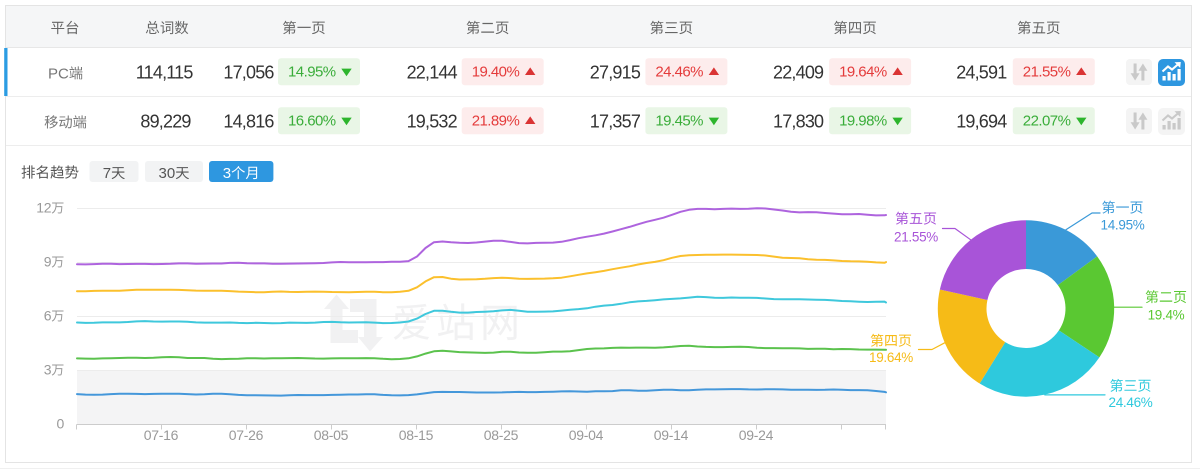 The height and width of the screenshot is (469, 1200). What do you see at coordinates (107, 173) in the screenshot?
I see `svg-text: 7` at bounding box center [107, 173].